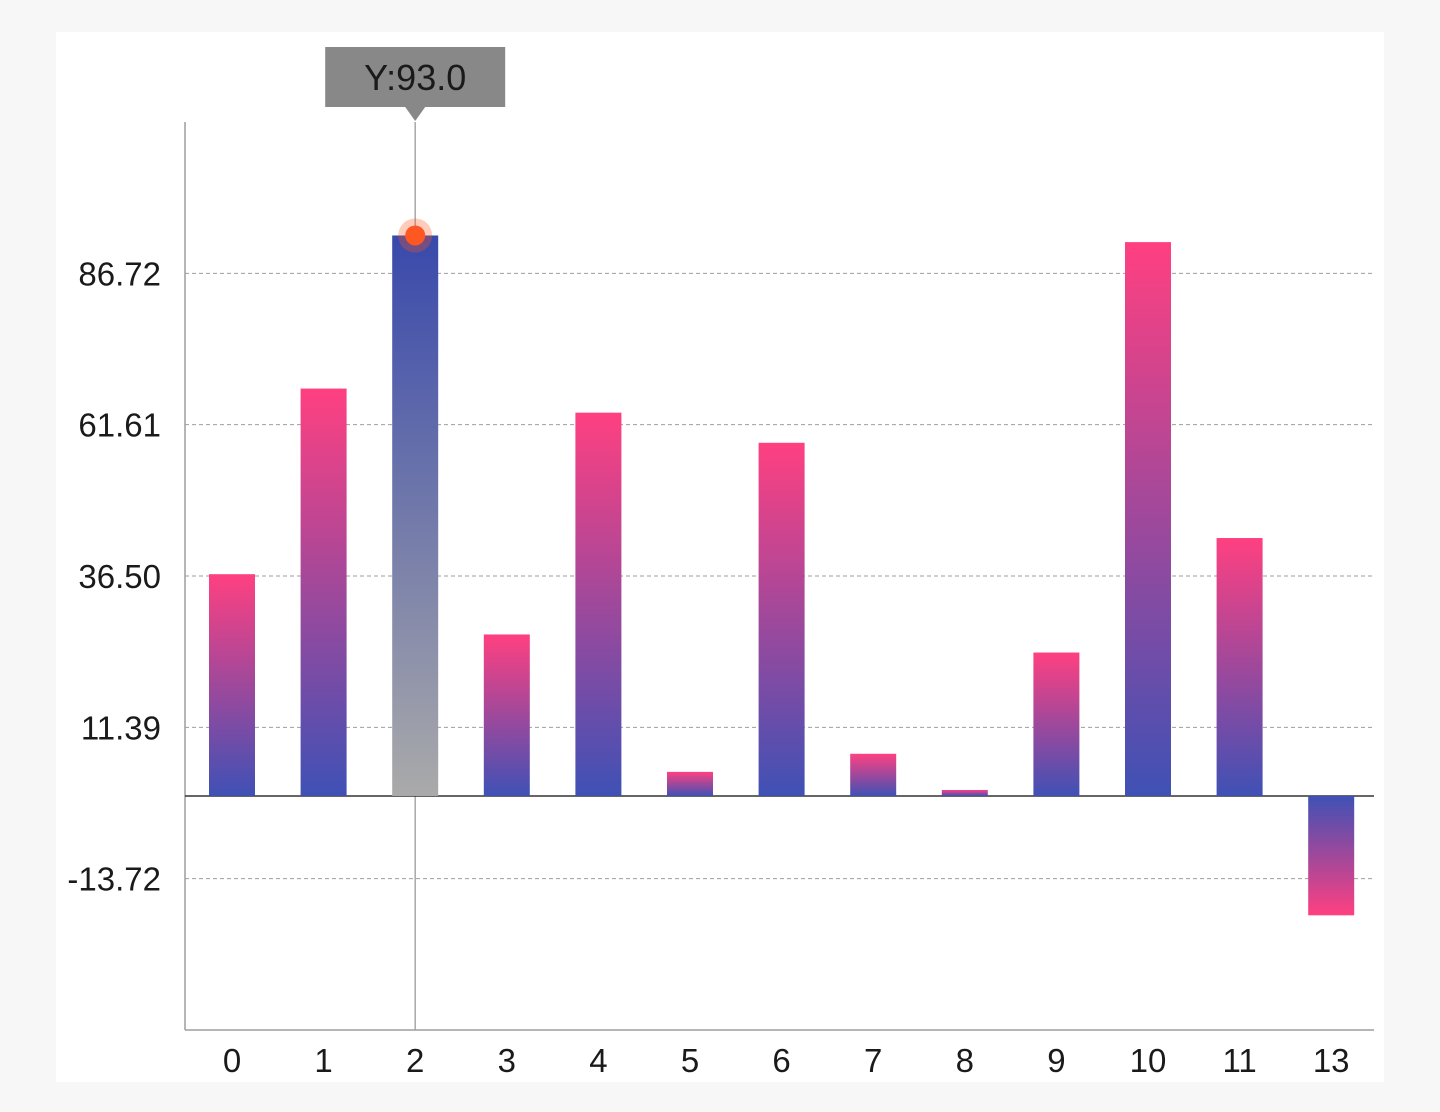 This screenshot has height=1112, width=1440. What do you see at coordinates (873, 1060) in the screenshot?
I see `x-tick-label: 7` at bounding box center [873, 1060].